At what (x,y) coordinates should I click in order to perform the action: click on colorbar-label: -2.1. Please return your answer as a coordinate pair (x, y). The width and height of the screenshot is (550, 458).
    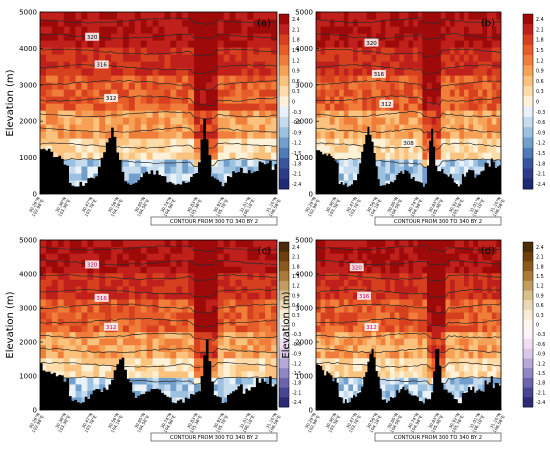
    Looking at the image, I should click on (540, 175).